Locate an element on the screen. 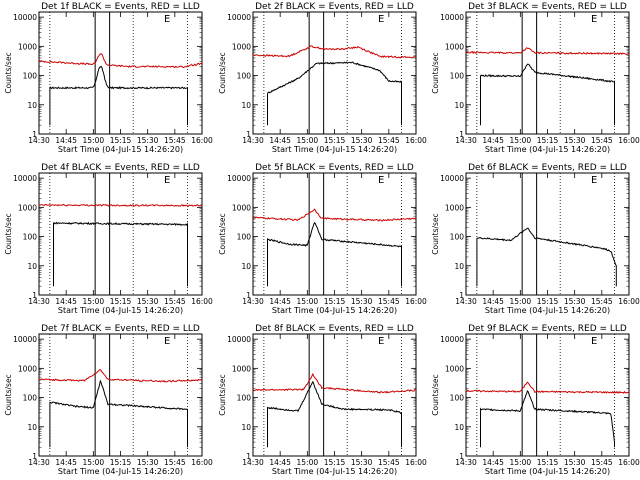  panel-title: Det 5f BLACK = Events, RED = LLD is located at coordinates (334, 168).